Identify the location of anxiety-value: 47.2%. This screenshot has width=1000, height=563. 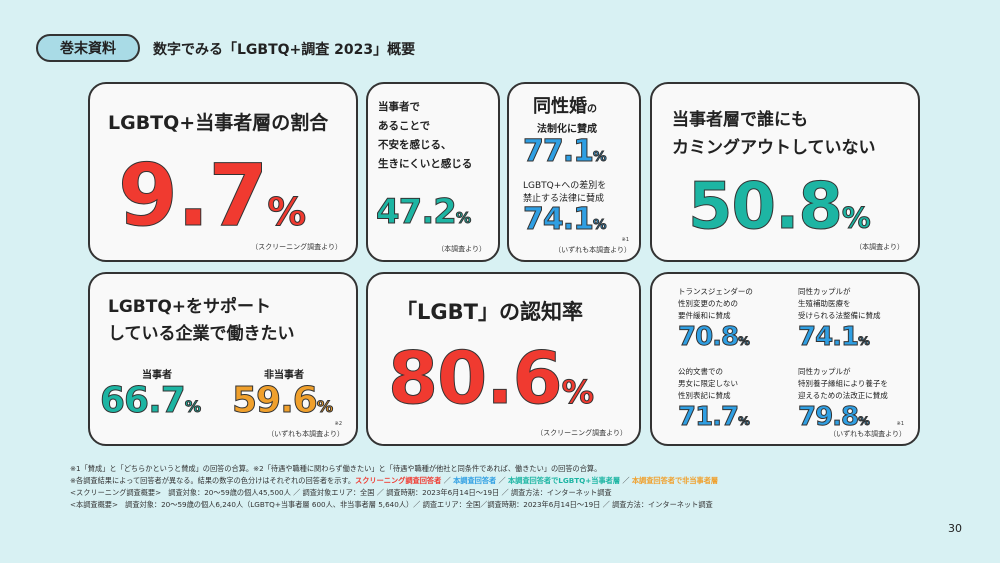
(424, 212).